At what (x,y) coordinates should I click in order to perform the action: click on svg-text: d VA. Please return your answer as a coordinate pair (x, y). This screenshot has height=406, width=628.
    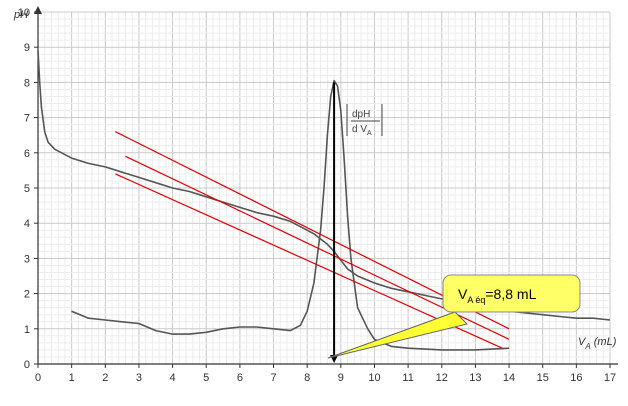
    Looking at the image, I should click on (362, 130).